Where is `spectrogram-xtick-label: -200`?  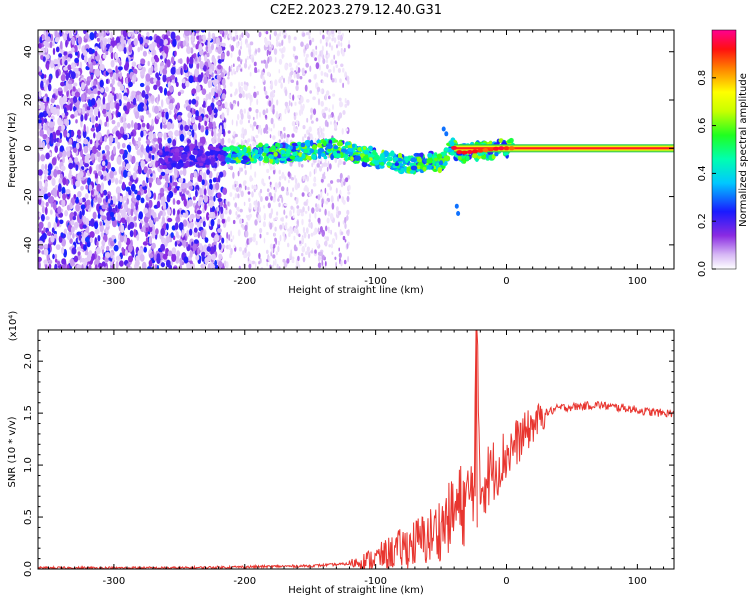 spectrogram-xtick-label: -200 is located at coordinates (244, 281).